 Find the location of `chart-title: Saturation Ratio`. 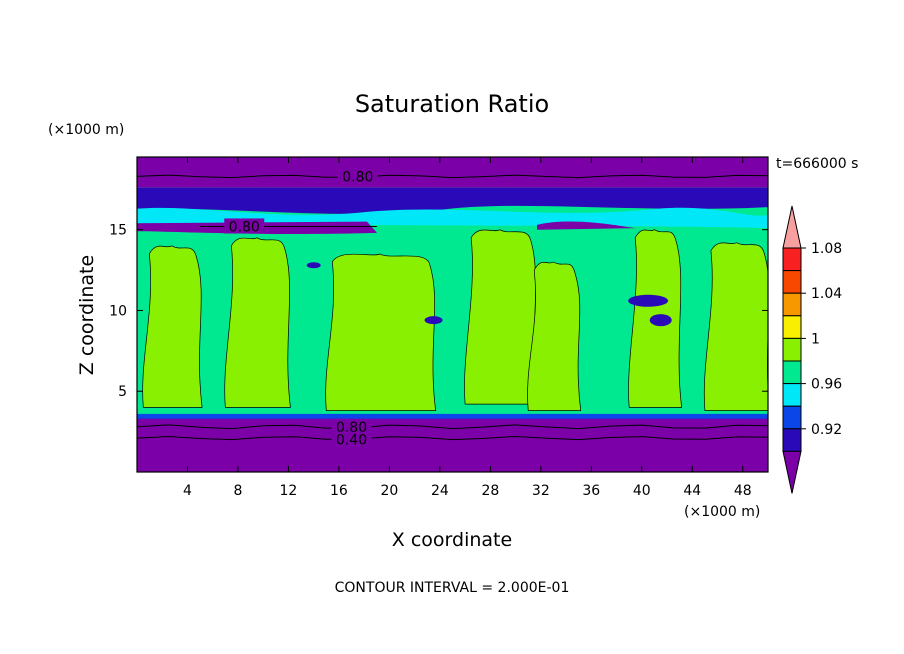

chart-title: Saturation Ratio is located at coordinates (452, 104).